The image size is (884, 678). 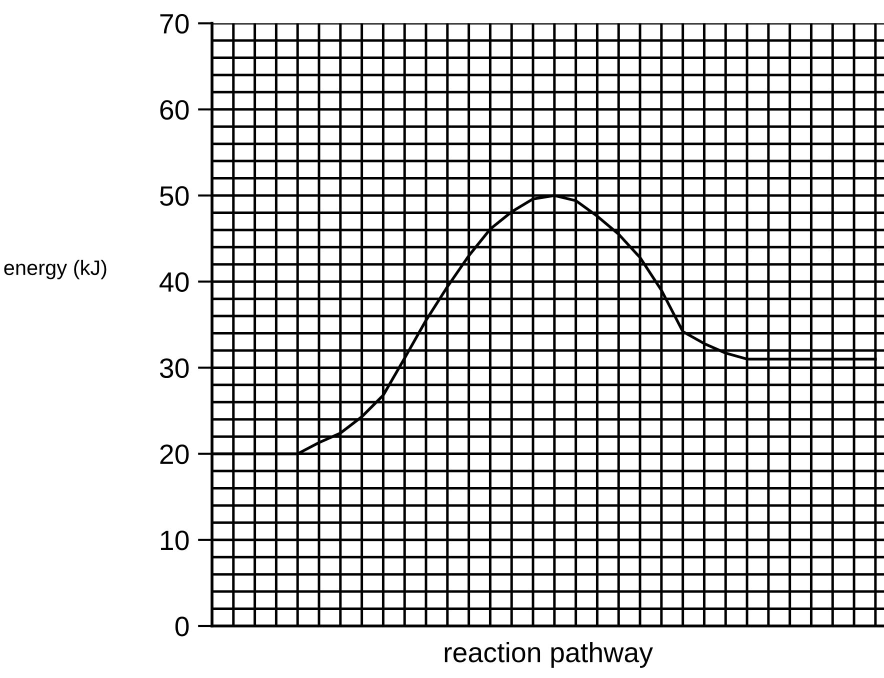 What do you see at coordinates (182, 626) in the screenshot?
I see `y-tick-label: 0` at bounding box center [182, 626].